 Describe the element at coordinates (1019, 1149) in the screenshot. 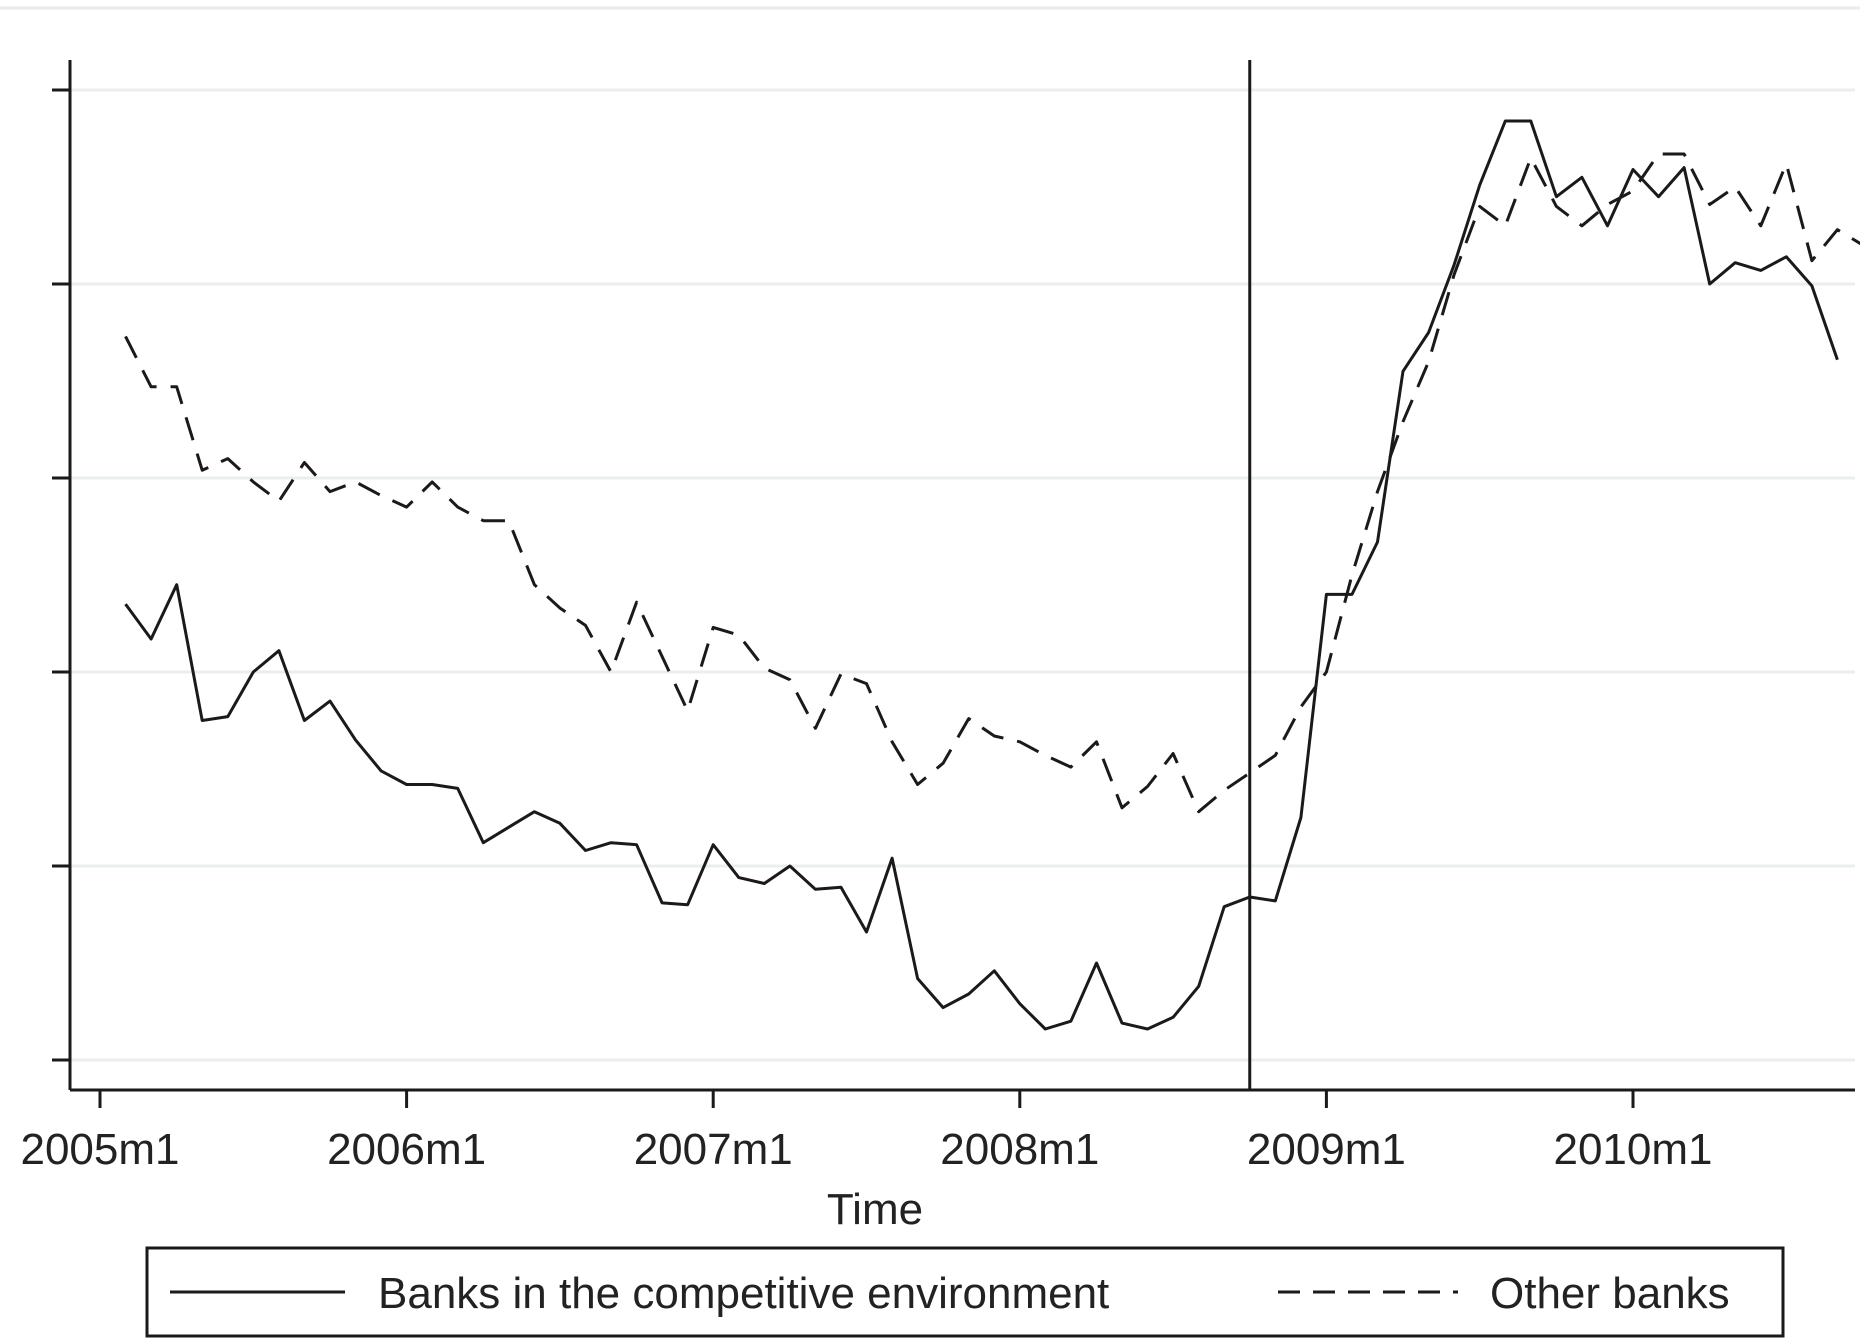

I see `x-tick-label: 2008m1` at that location.